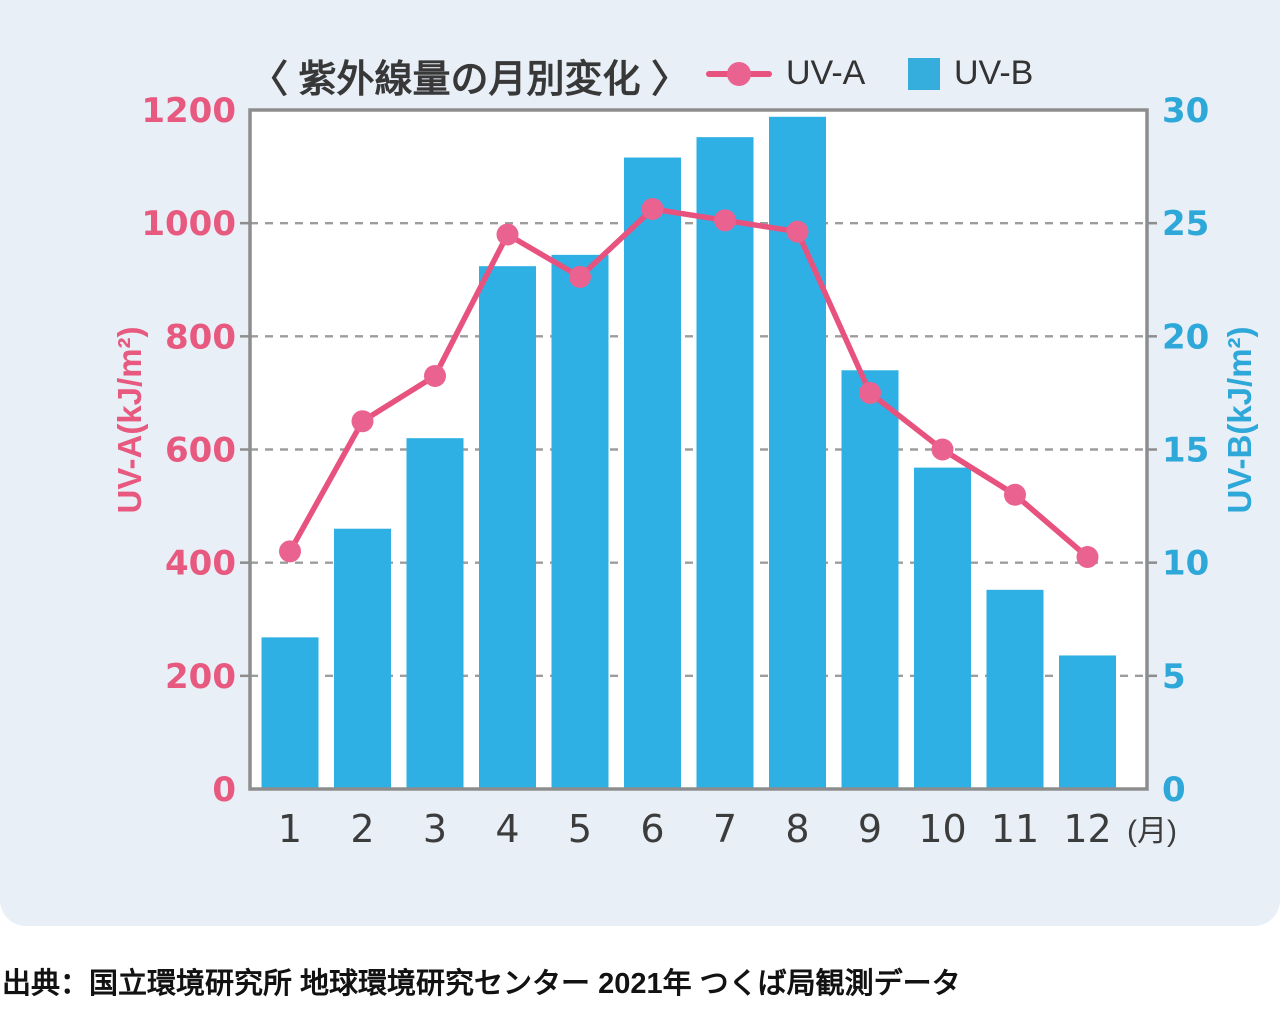  I want to click on chart-title: 〈 紫外線量の月別変化 〉, so click(470, 80).